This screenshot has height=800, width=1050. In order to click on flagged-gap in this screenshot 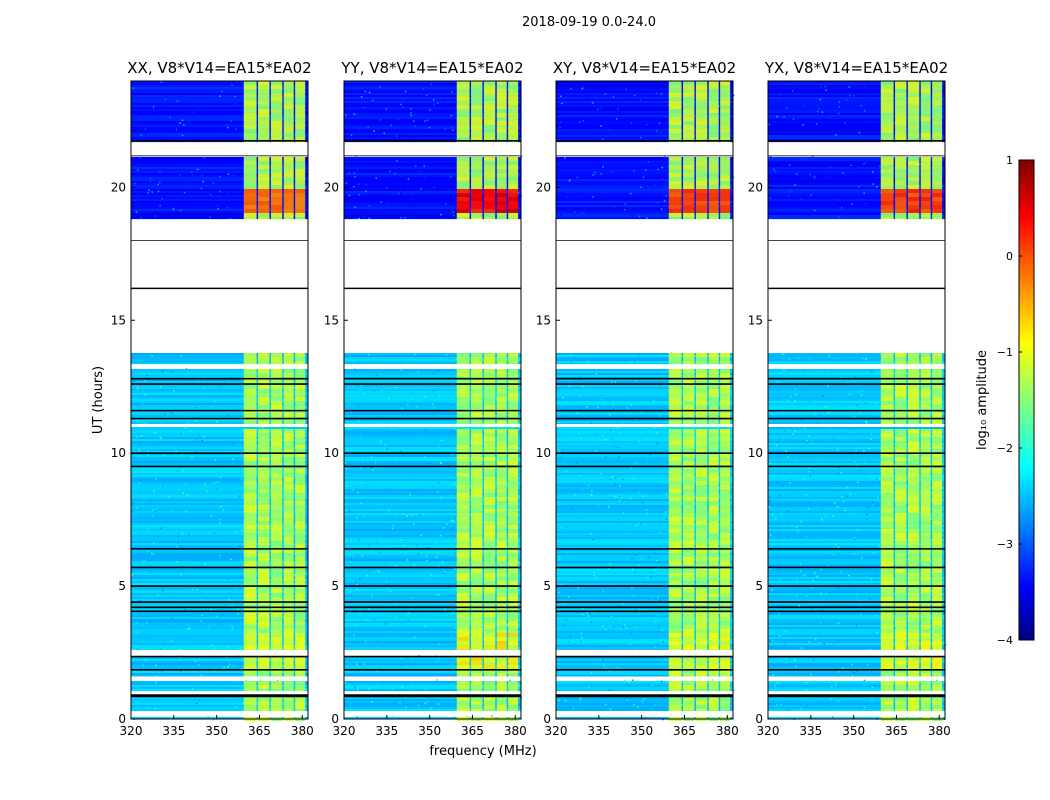, I will do `click(432, 713)`.